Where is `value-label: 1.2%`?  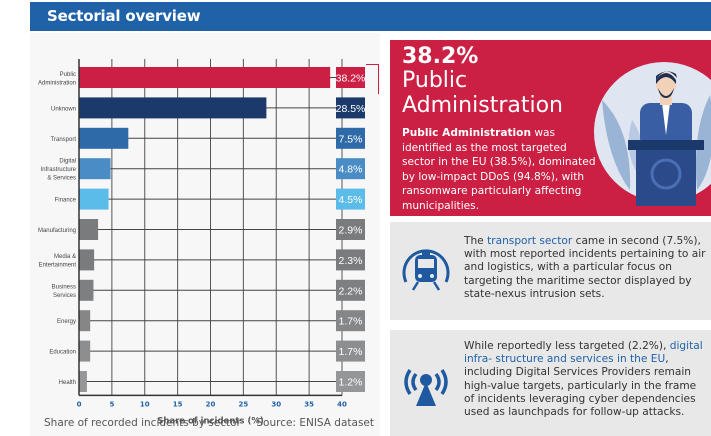
value-label: 1.2% is located at coordinates (351, 383).